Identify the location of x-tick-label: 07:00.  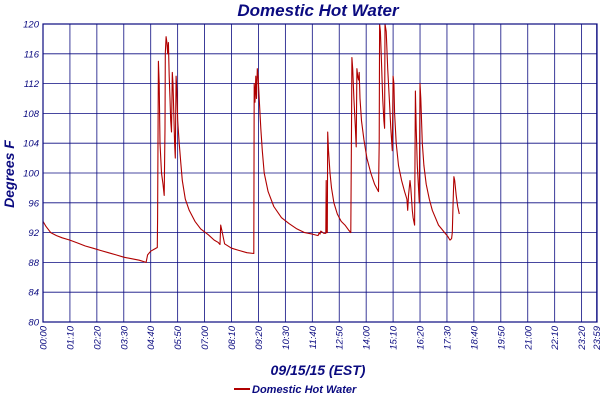
(205, 337).